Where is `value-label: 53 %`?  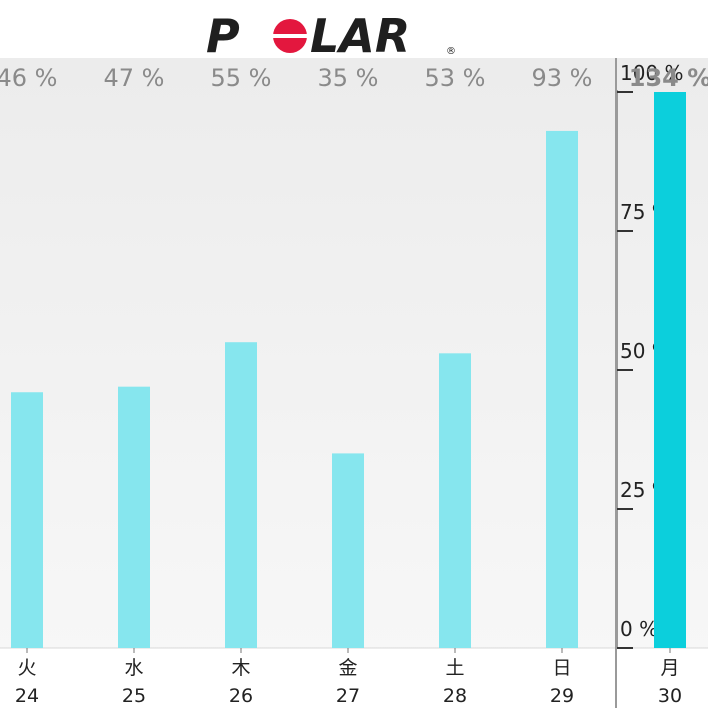 value-label: 53 % is located at coordinates (455, 78).